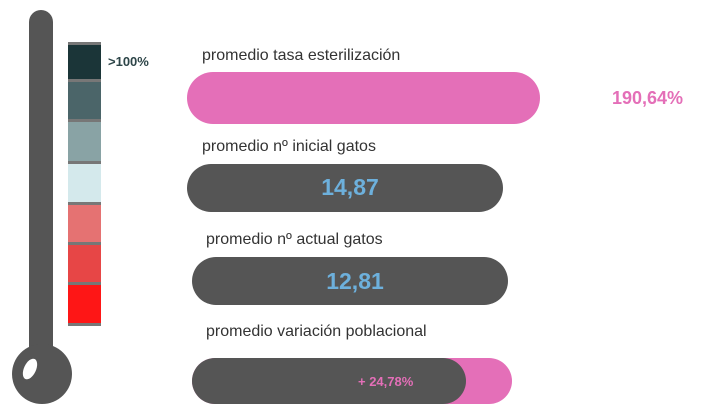 The height and width of the screenshot is (407, 701). What do you see at coordinates (355, 281) in the screenshot?
I see `metric-value: 12,81` at bounding box center [355, 281].